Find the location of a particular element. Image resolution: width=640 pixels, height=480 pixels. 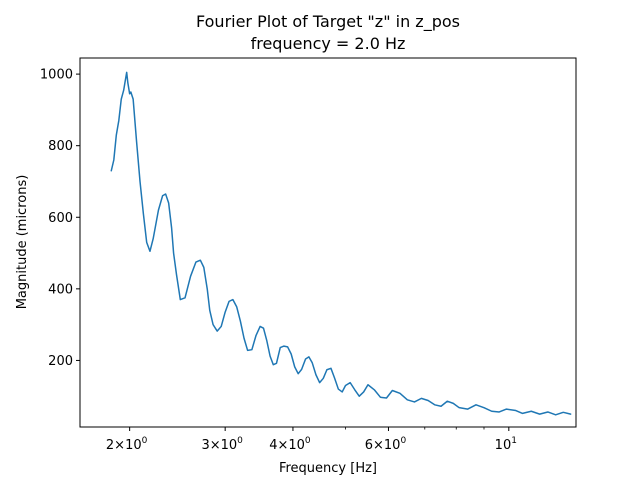

y-tick-label: 800 is located at coordinates (60, 146).